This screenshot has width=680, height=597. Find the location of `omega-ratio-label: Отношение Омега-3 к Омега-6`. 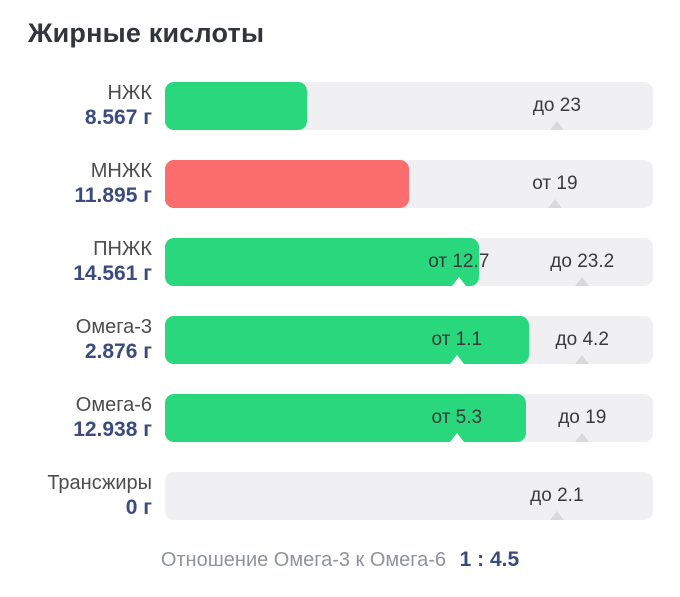

omega-ratio-label: Отношение Омега-3 к Омега-6 is located at coordinates (303, 560).